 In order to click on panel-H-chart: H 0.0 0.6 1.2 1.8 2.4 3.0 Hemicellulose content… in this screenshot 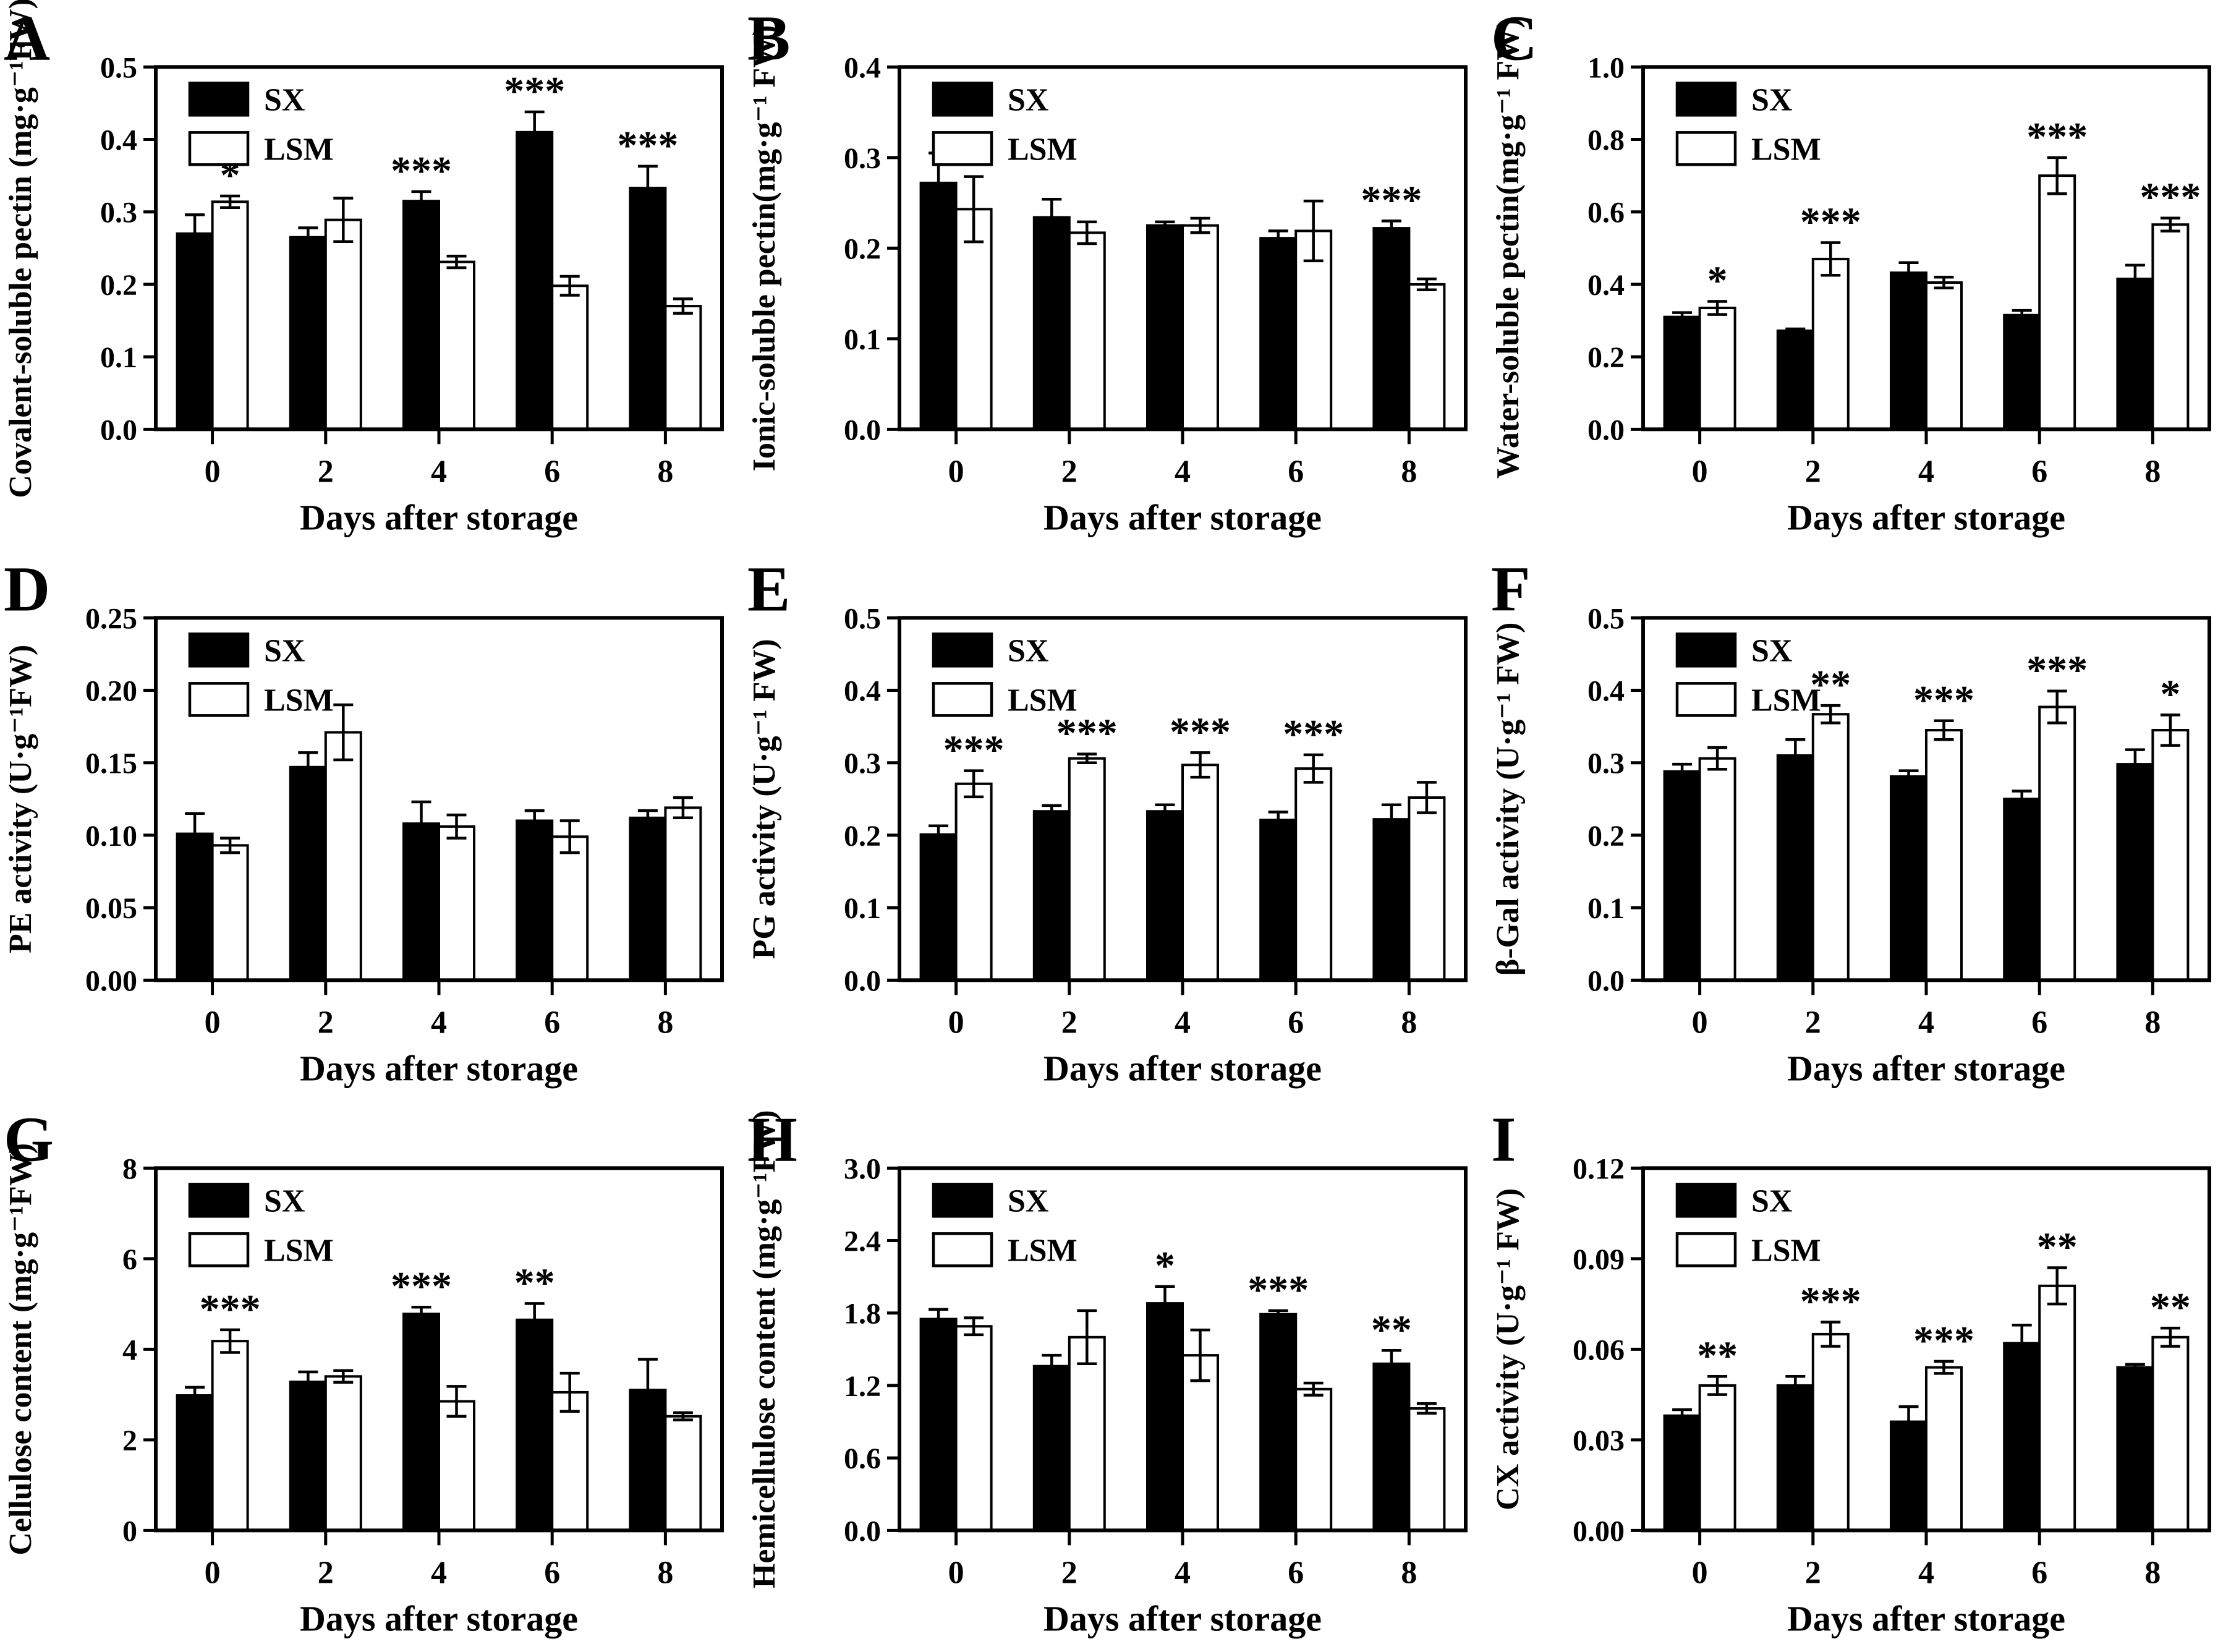, I will do `click(1115, 1376)`.